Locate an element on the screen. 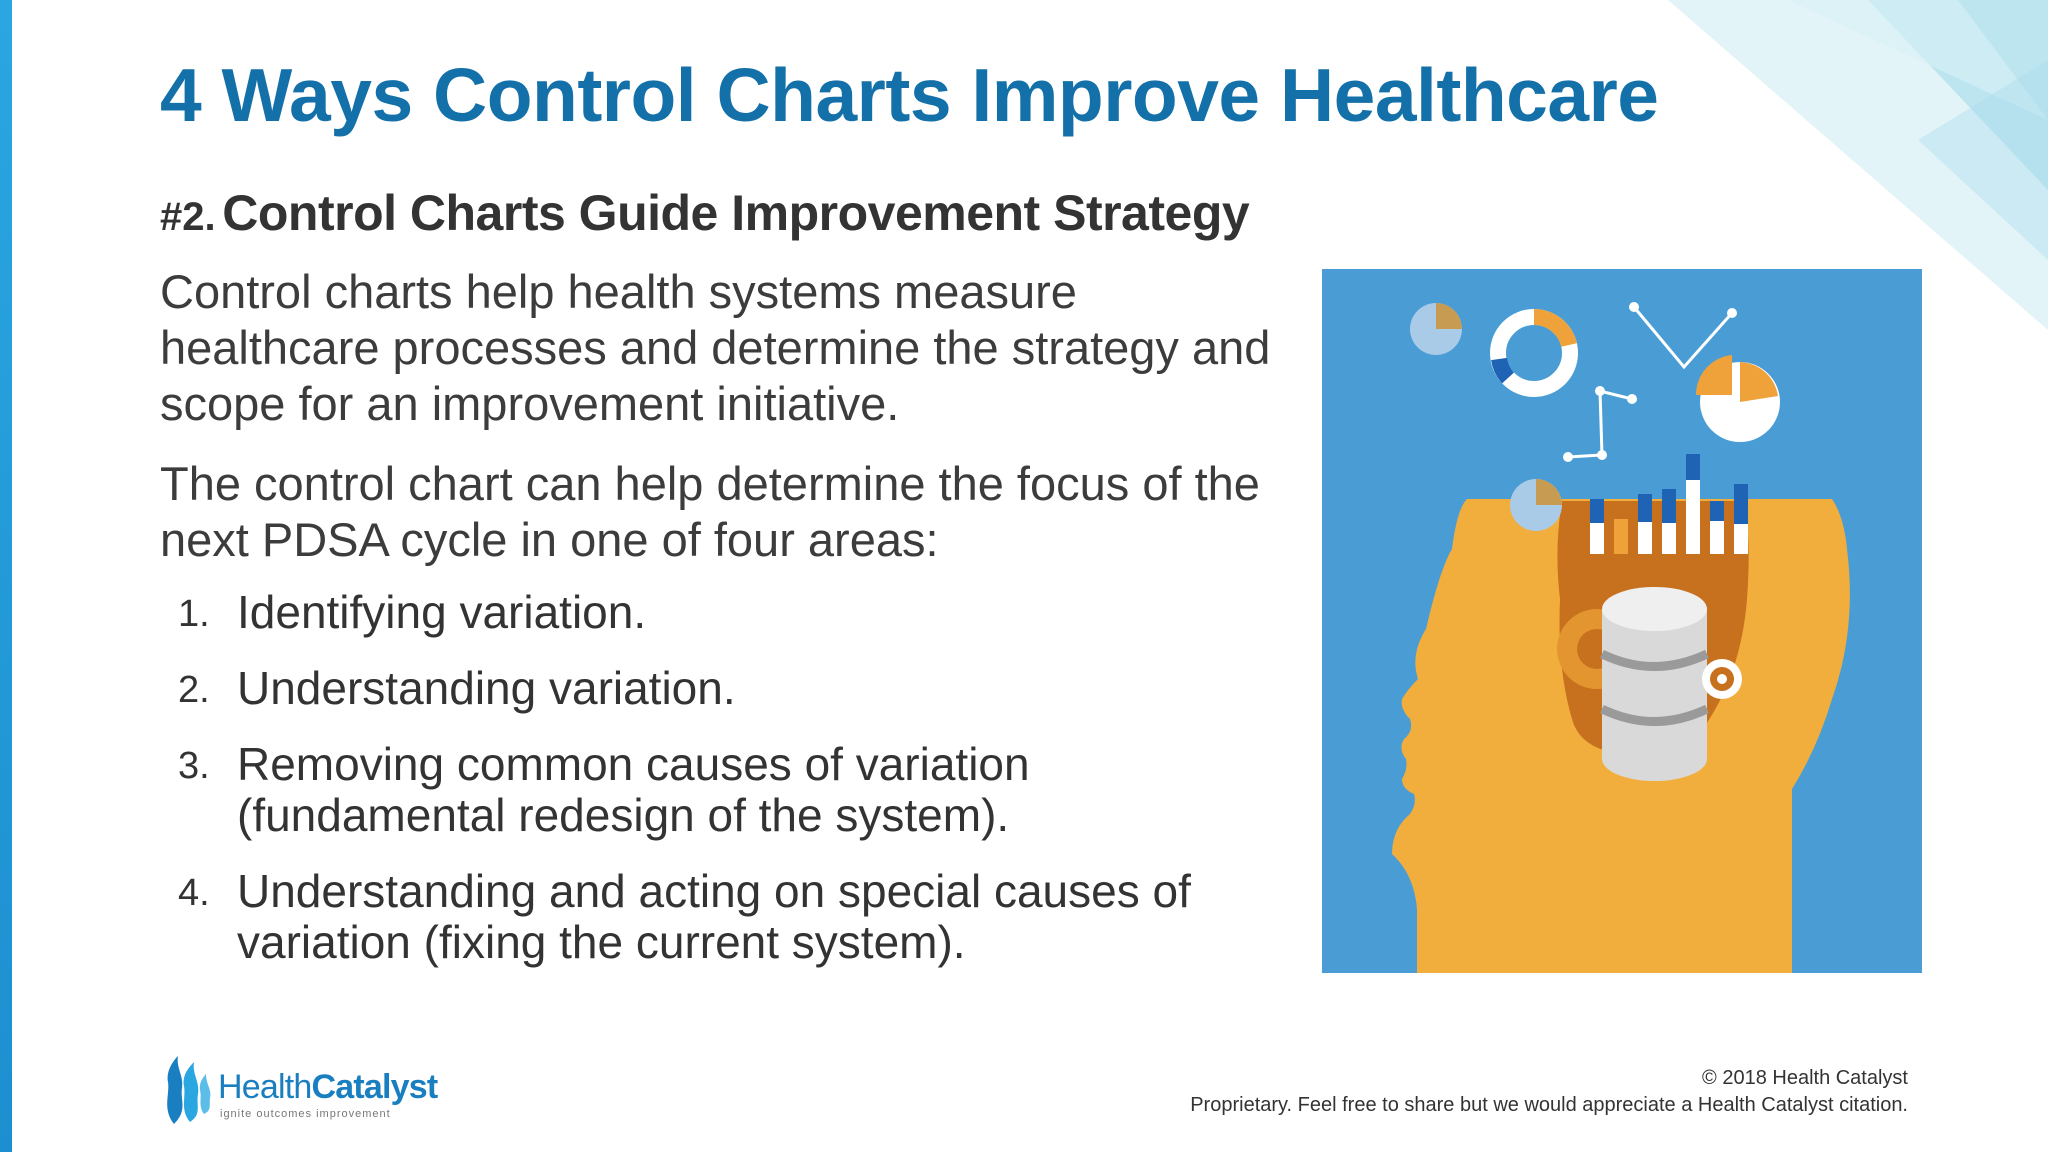  corner-decoration is located at coordinates (1858, 165).